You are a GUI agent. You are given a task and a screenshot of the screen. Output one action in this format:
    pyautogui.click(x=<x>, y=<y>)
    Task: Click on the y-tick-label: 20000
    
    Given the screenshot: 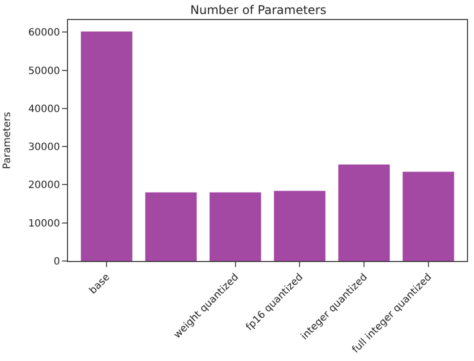 What is the action you would take?
    pyautogui.click(x=44, y=186)
    